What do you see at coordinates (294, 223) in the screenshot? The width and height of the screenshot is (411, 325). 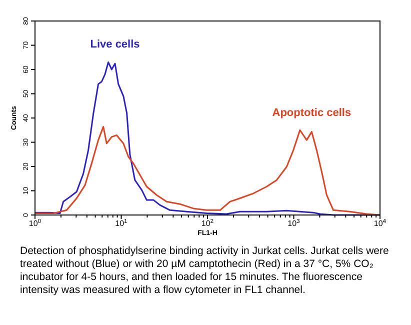 I see `x-tick-label: 10$^{3}$` at bounding box center [294, 223].